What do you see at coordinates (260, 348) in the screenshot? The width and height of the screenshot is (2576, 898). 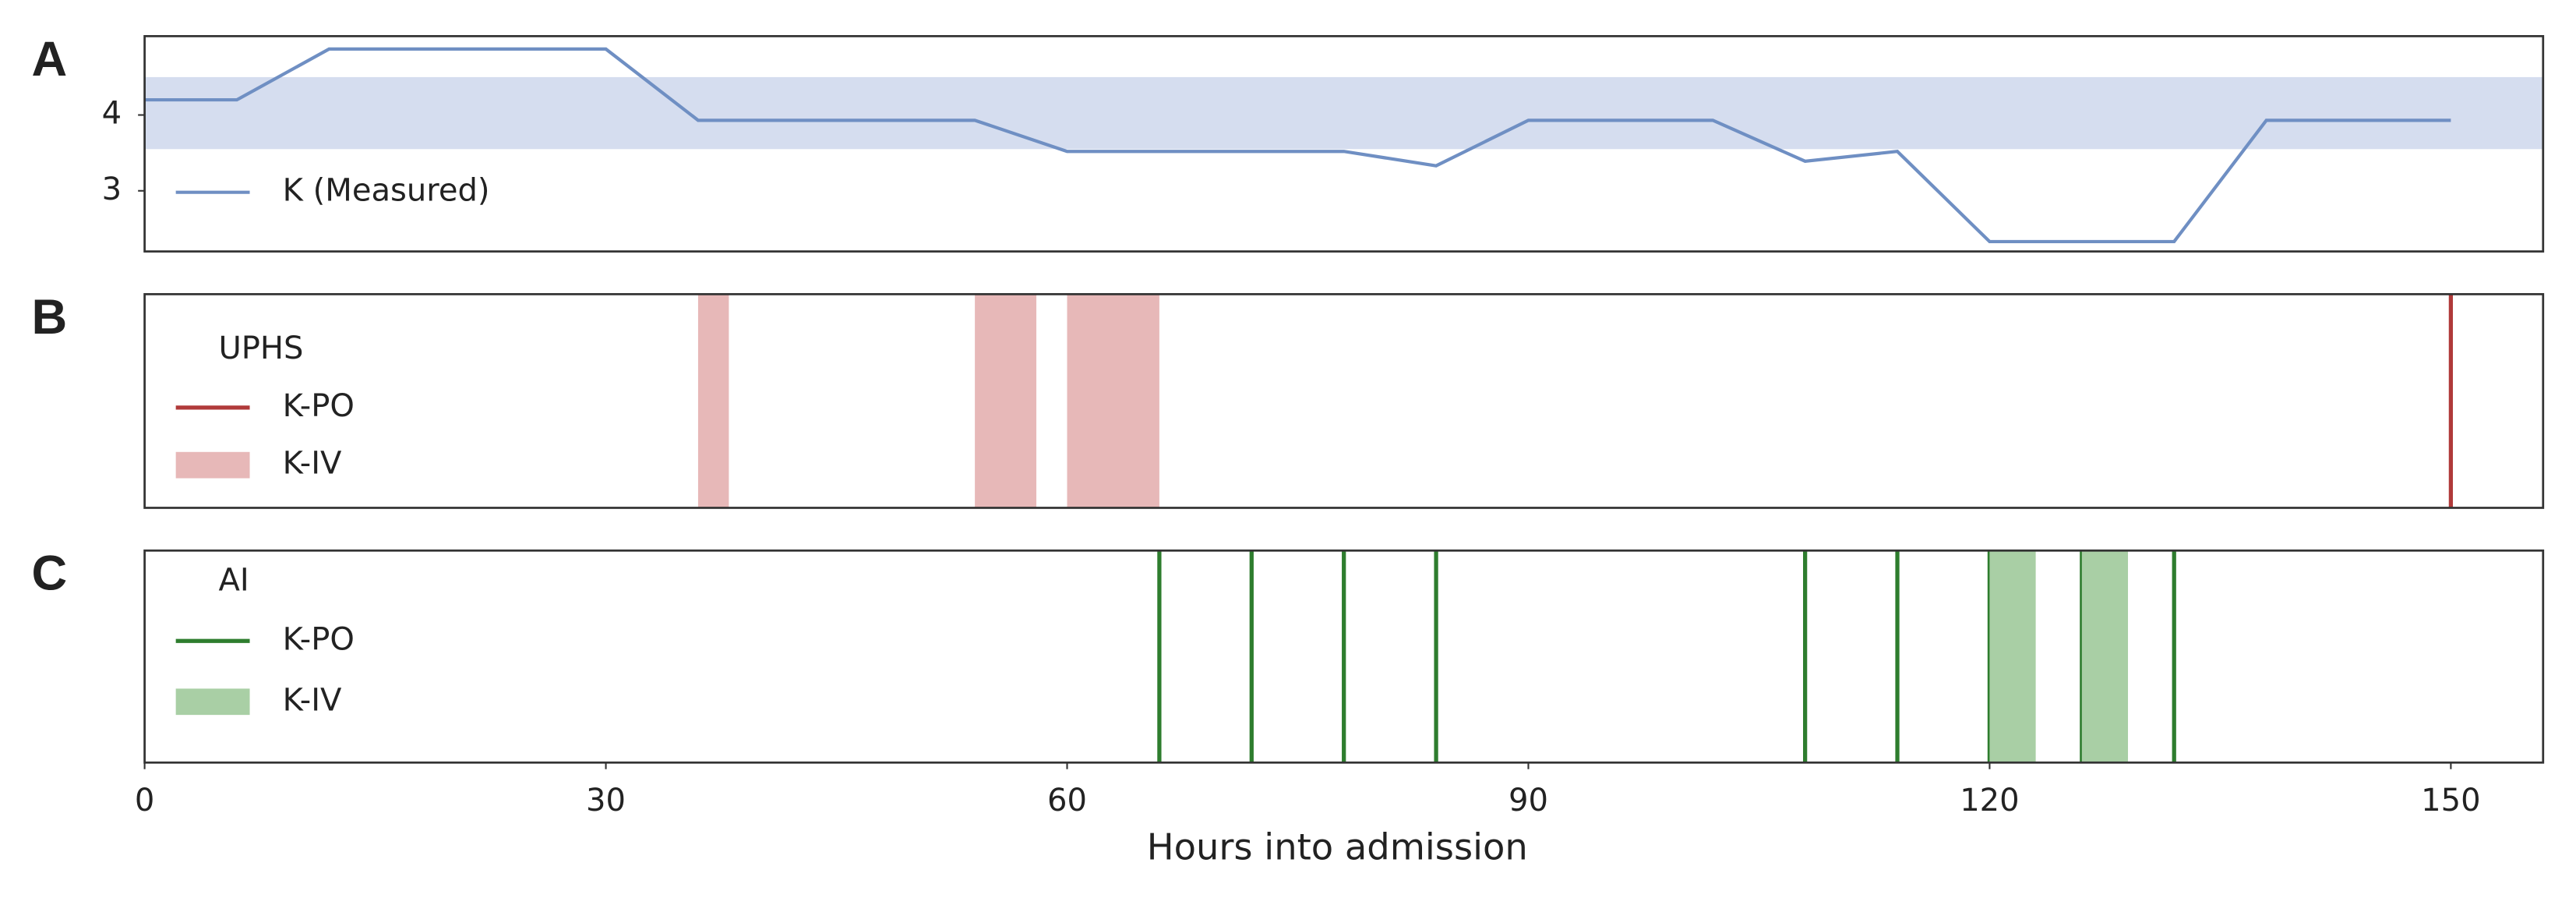 I see `legend-title: UPHS` at bounding box center [260, 348].